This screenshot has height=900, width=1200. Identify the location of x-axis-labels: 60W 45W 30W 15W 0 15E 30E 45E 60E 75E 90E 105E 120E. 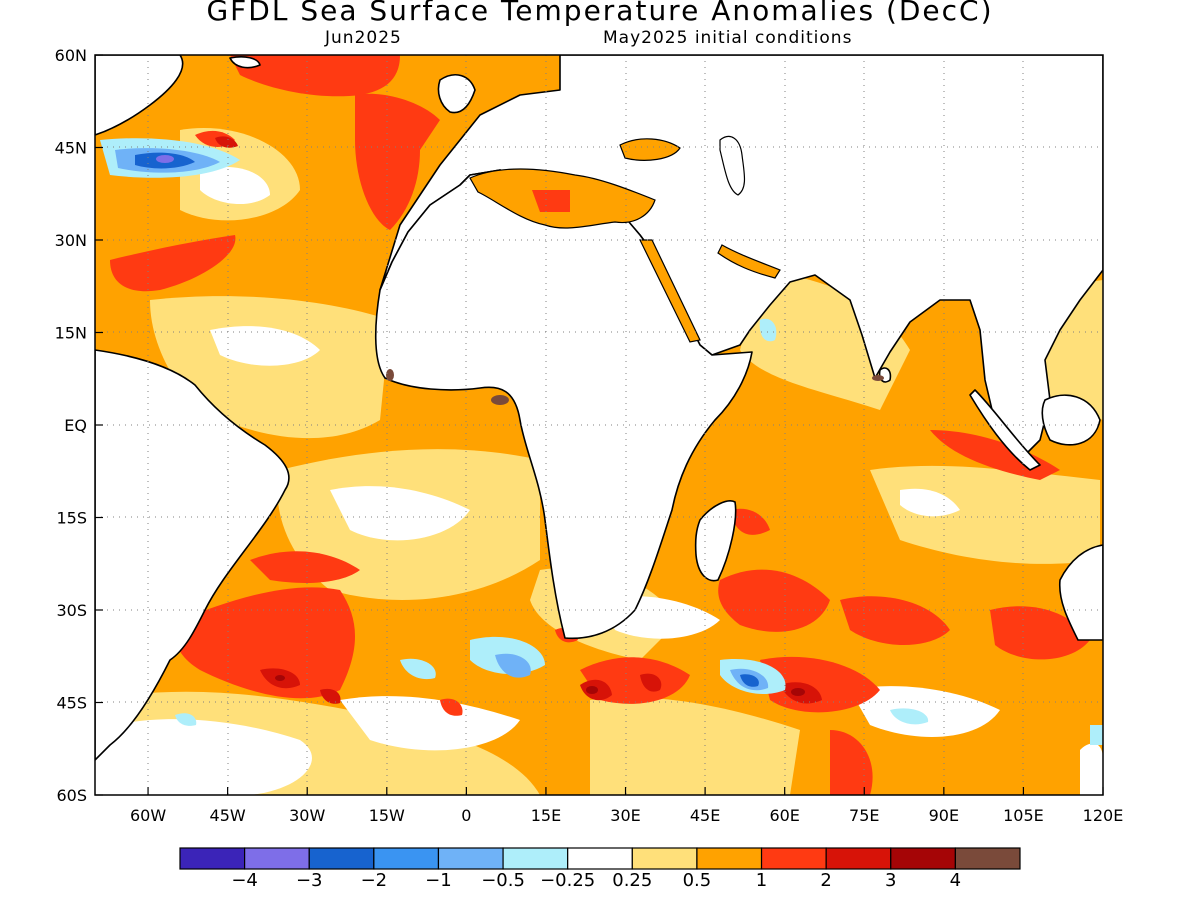
(626, 815).